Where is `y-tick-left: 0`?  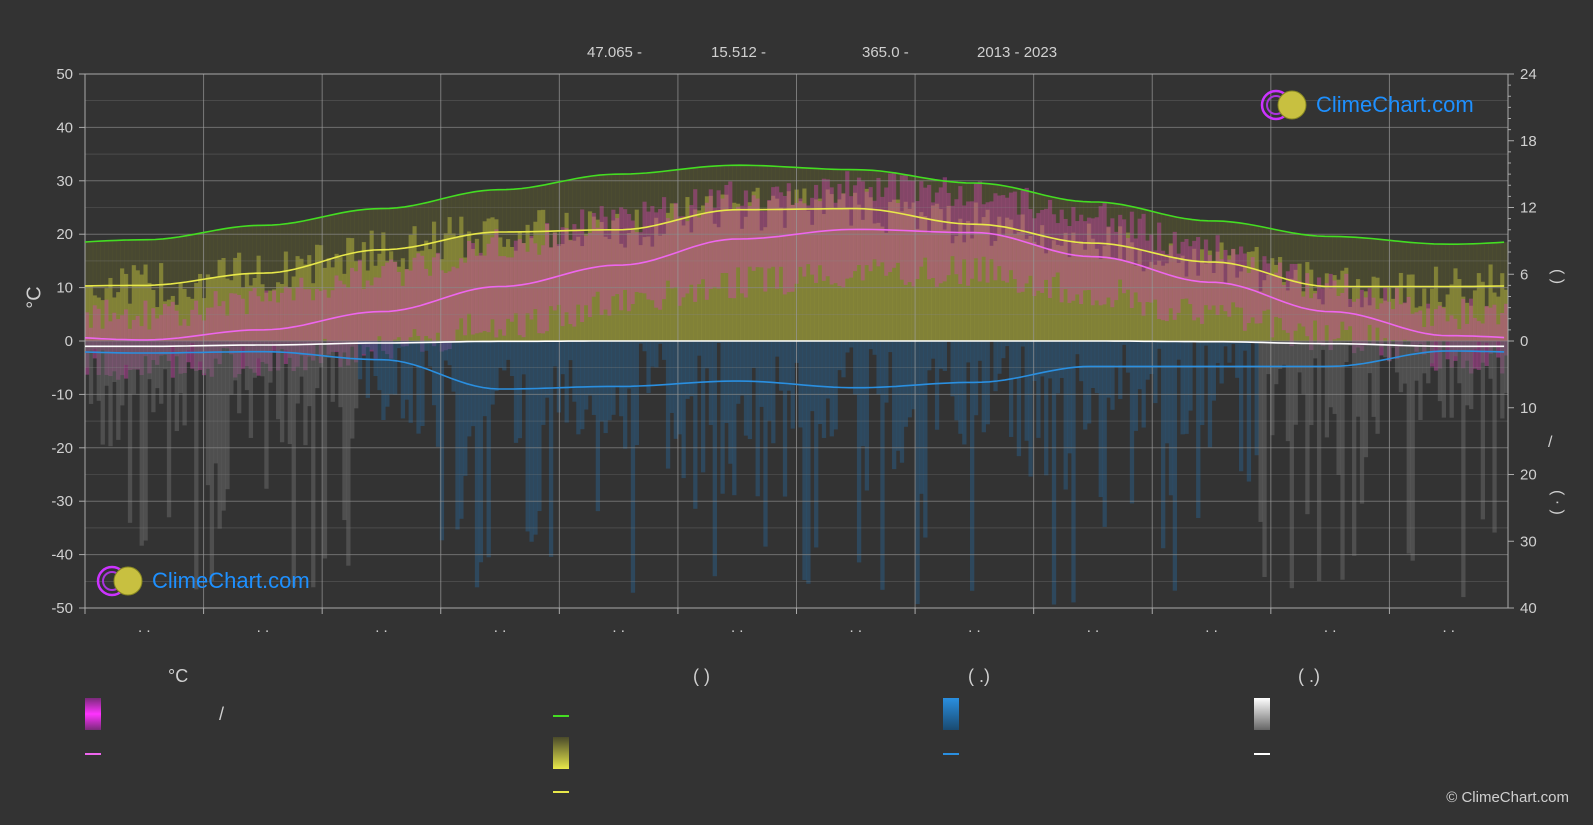
y-tick-left: 0 is located at coordinates (69, 341).